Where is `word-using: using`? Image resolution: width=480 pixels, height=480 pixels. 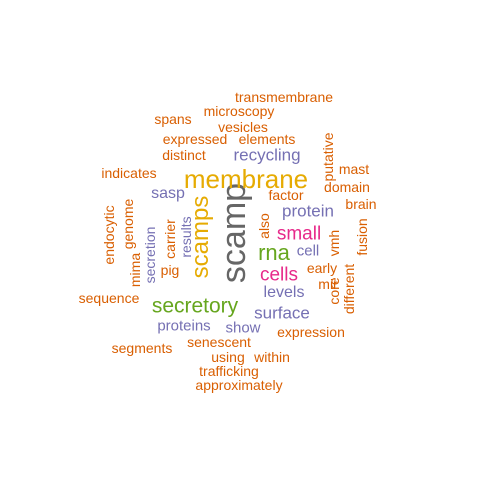
word-using: using is located at coordinates (228, 357).